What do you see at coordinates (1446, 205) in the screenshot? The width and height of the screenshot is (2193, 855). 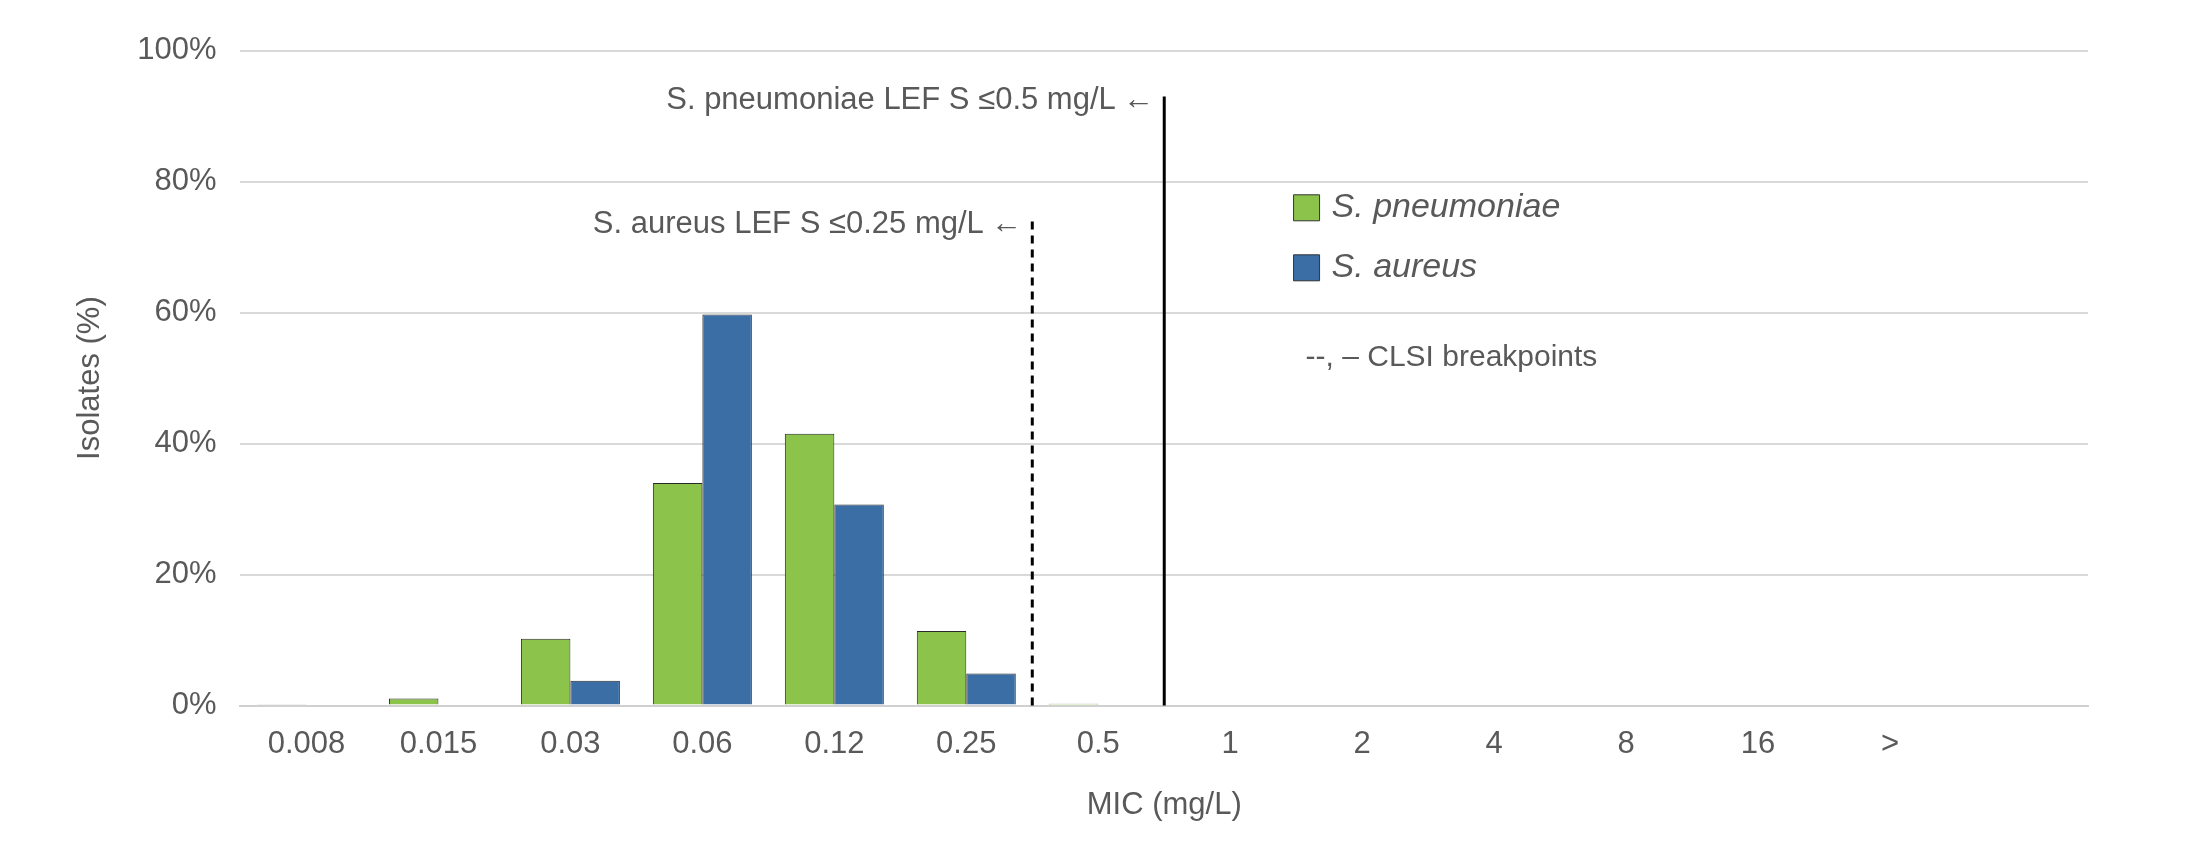 I see `legend-label: S. pneumoniae` at bounding box center [1446, 205].